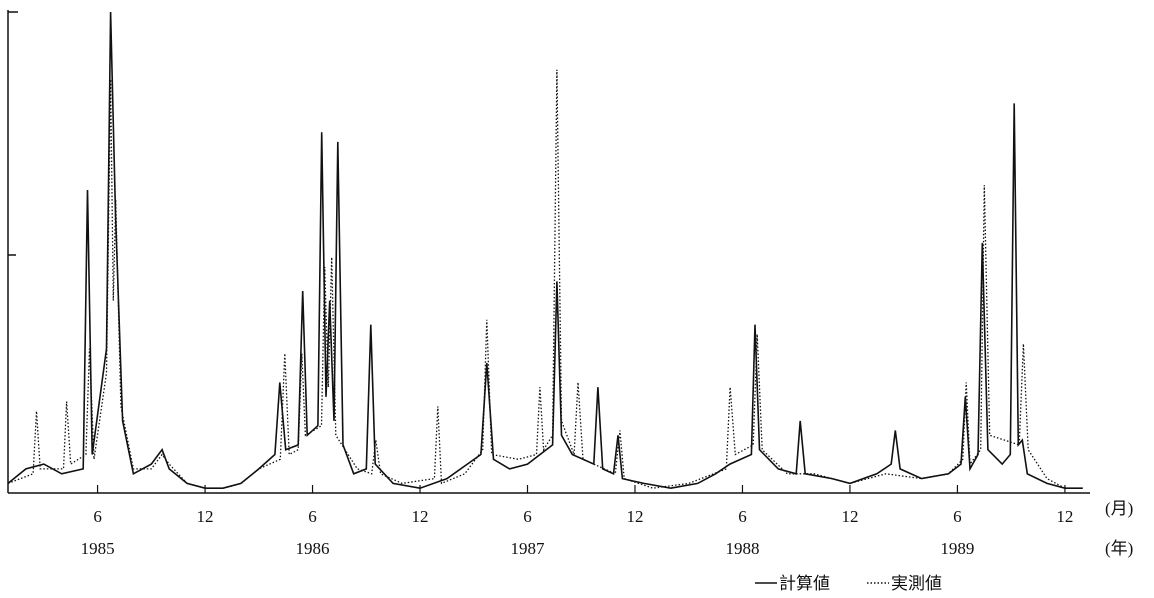 This screenshot has width=1154, height=598. I want to click on x-unit-label: (月), so click(1119, 508).